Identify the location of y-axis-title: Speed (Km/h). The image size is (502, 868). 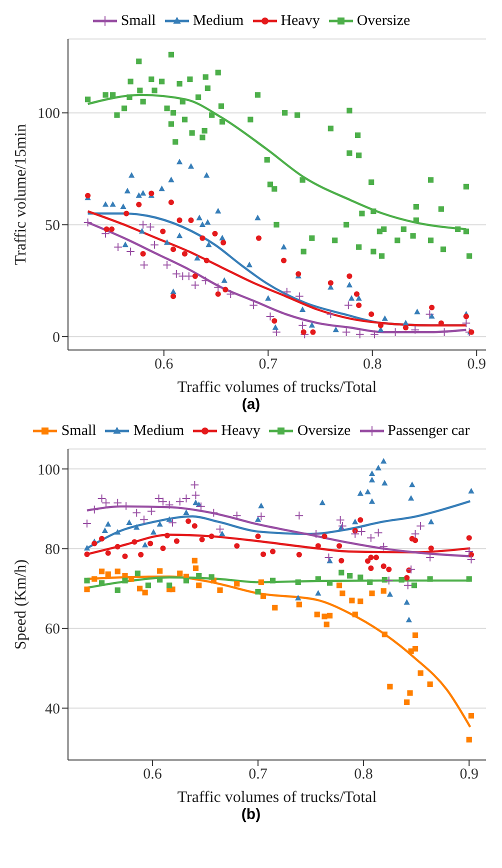
(21, 604).